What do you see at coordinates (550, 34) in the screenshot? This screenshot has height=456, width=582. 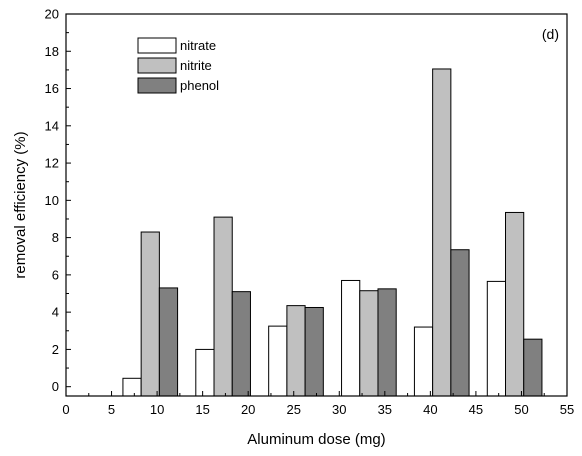 I see `panel-label: (d)` at bounding box center [550, 34].